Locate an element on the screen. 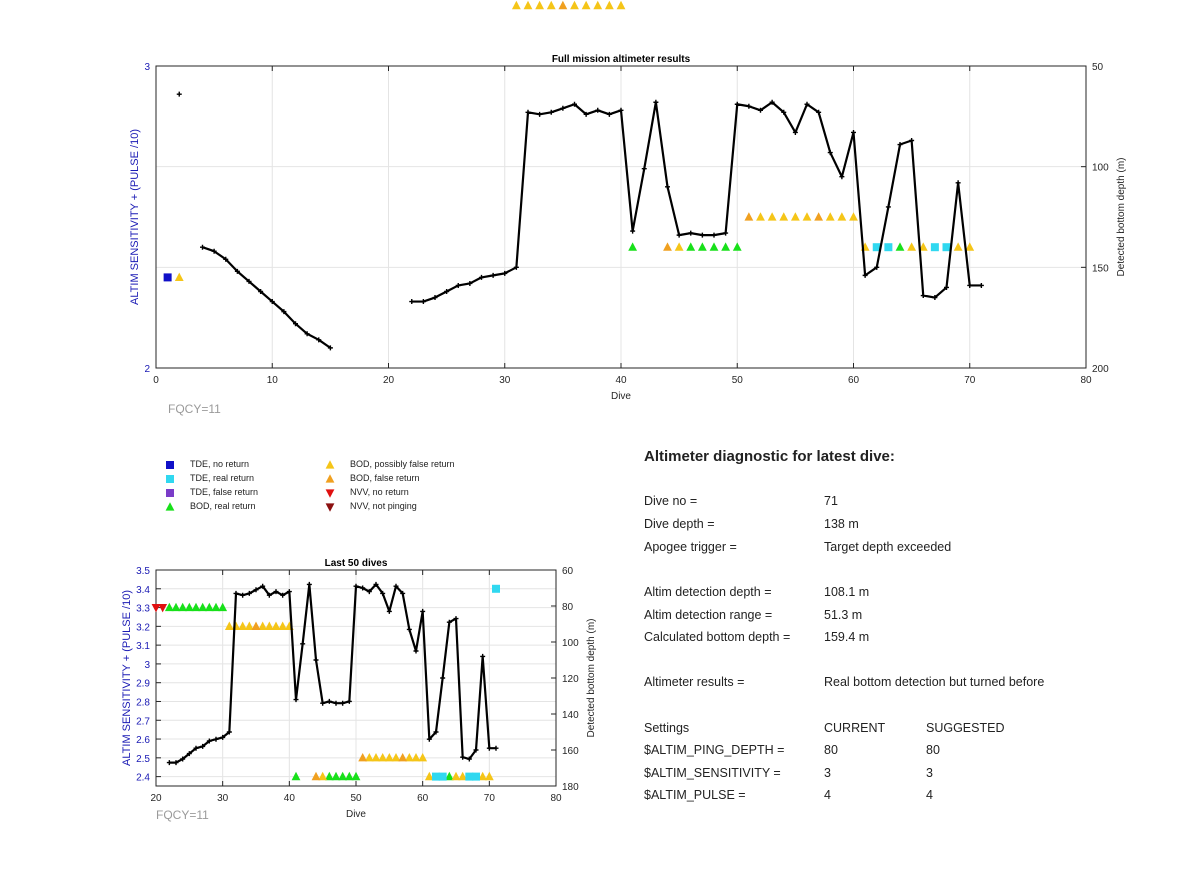 The image size is (1200, 885). bottom-y2tick-label: 180 is located at coordinates (570, 787).